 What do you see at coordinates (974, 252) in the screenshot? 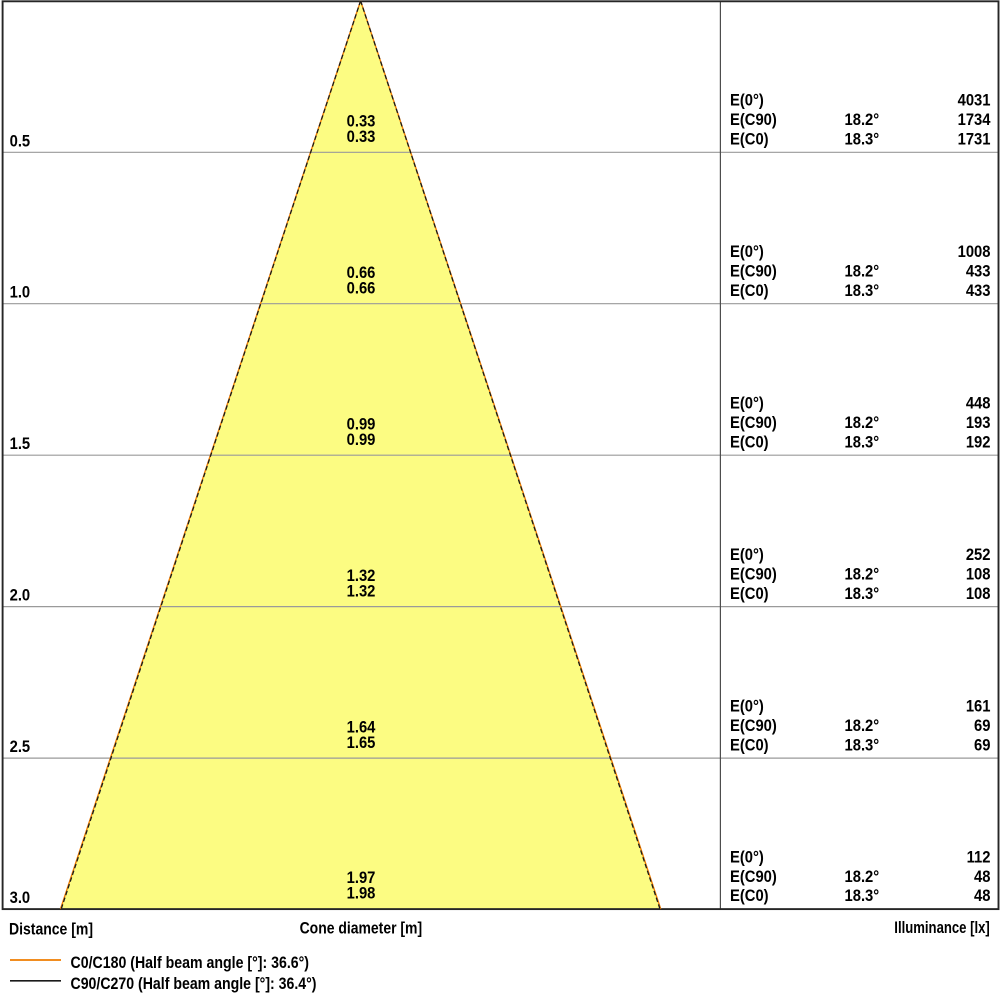
I see `svg-text: 1008` at bounding box center [974, 252].